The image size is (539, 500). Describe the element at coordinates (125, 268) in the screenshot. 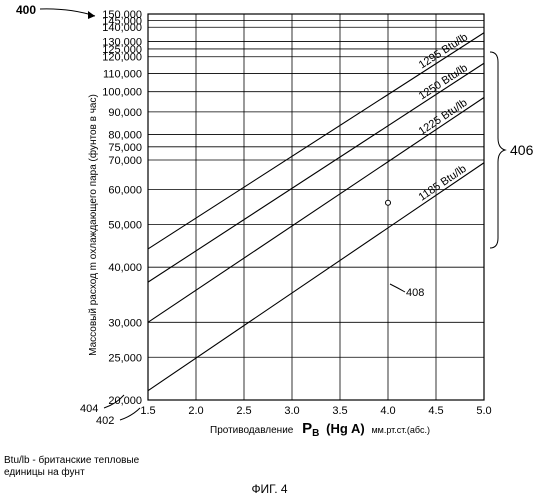

I see `y-tick-label: 40,000` at that location.